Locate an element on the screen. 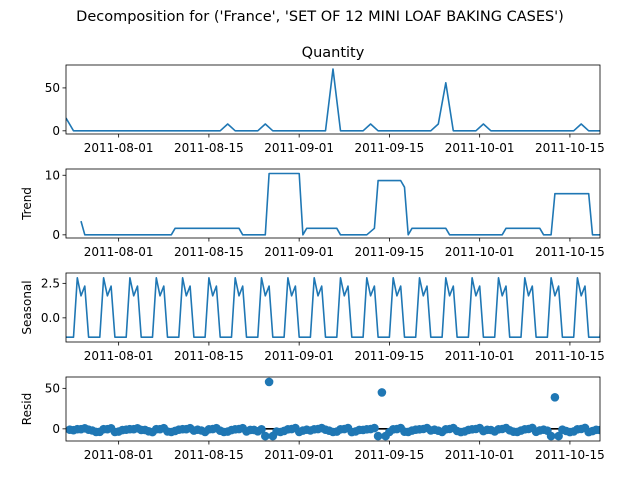  resid-xtick-label: 2011-10-01 is located at coordinates (480, 455).